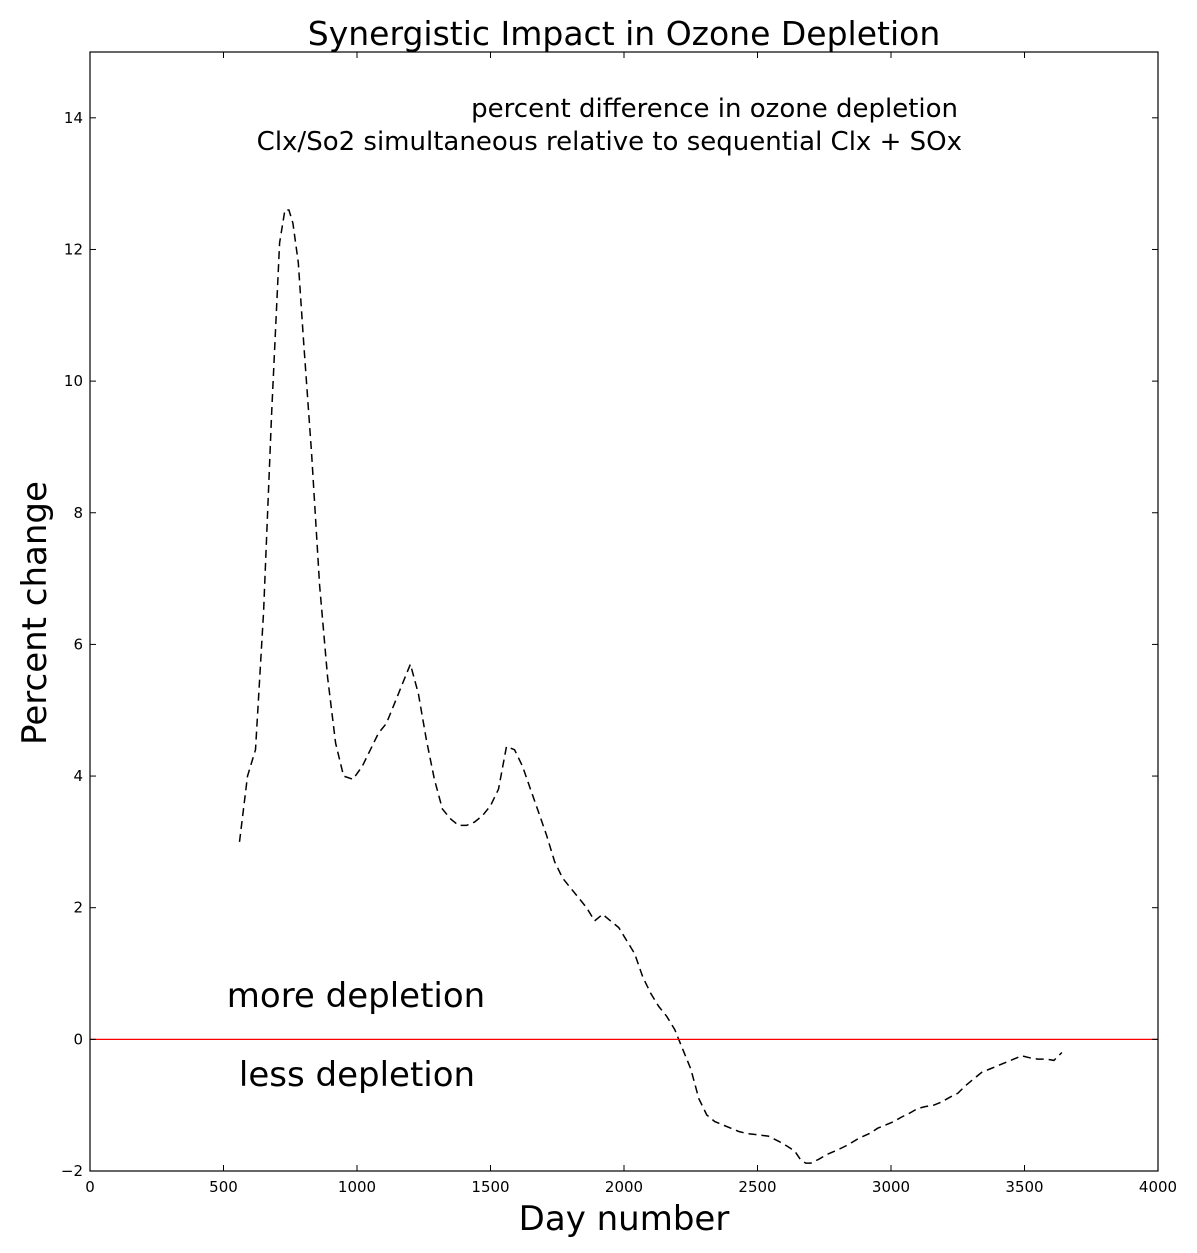 The width and height of the screenshot is (1197, 1253). I want to click on y-tick-label: 10, so click(73, 381).